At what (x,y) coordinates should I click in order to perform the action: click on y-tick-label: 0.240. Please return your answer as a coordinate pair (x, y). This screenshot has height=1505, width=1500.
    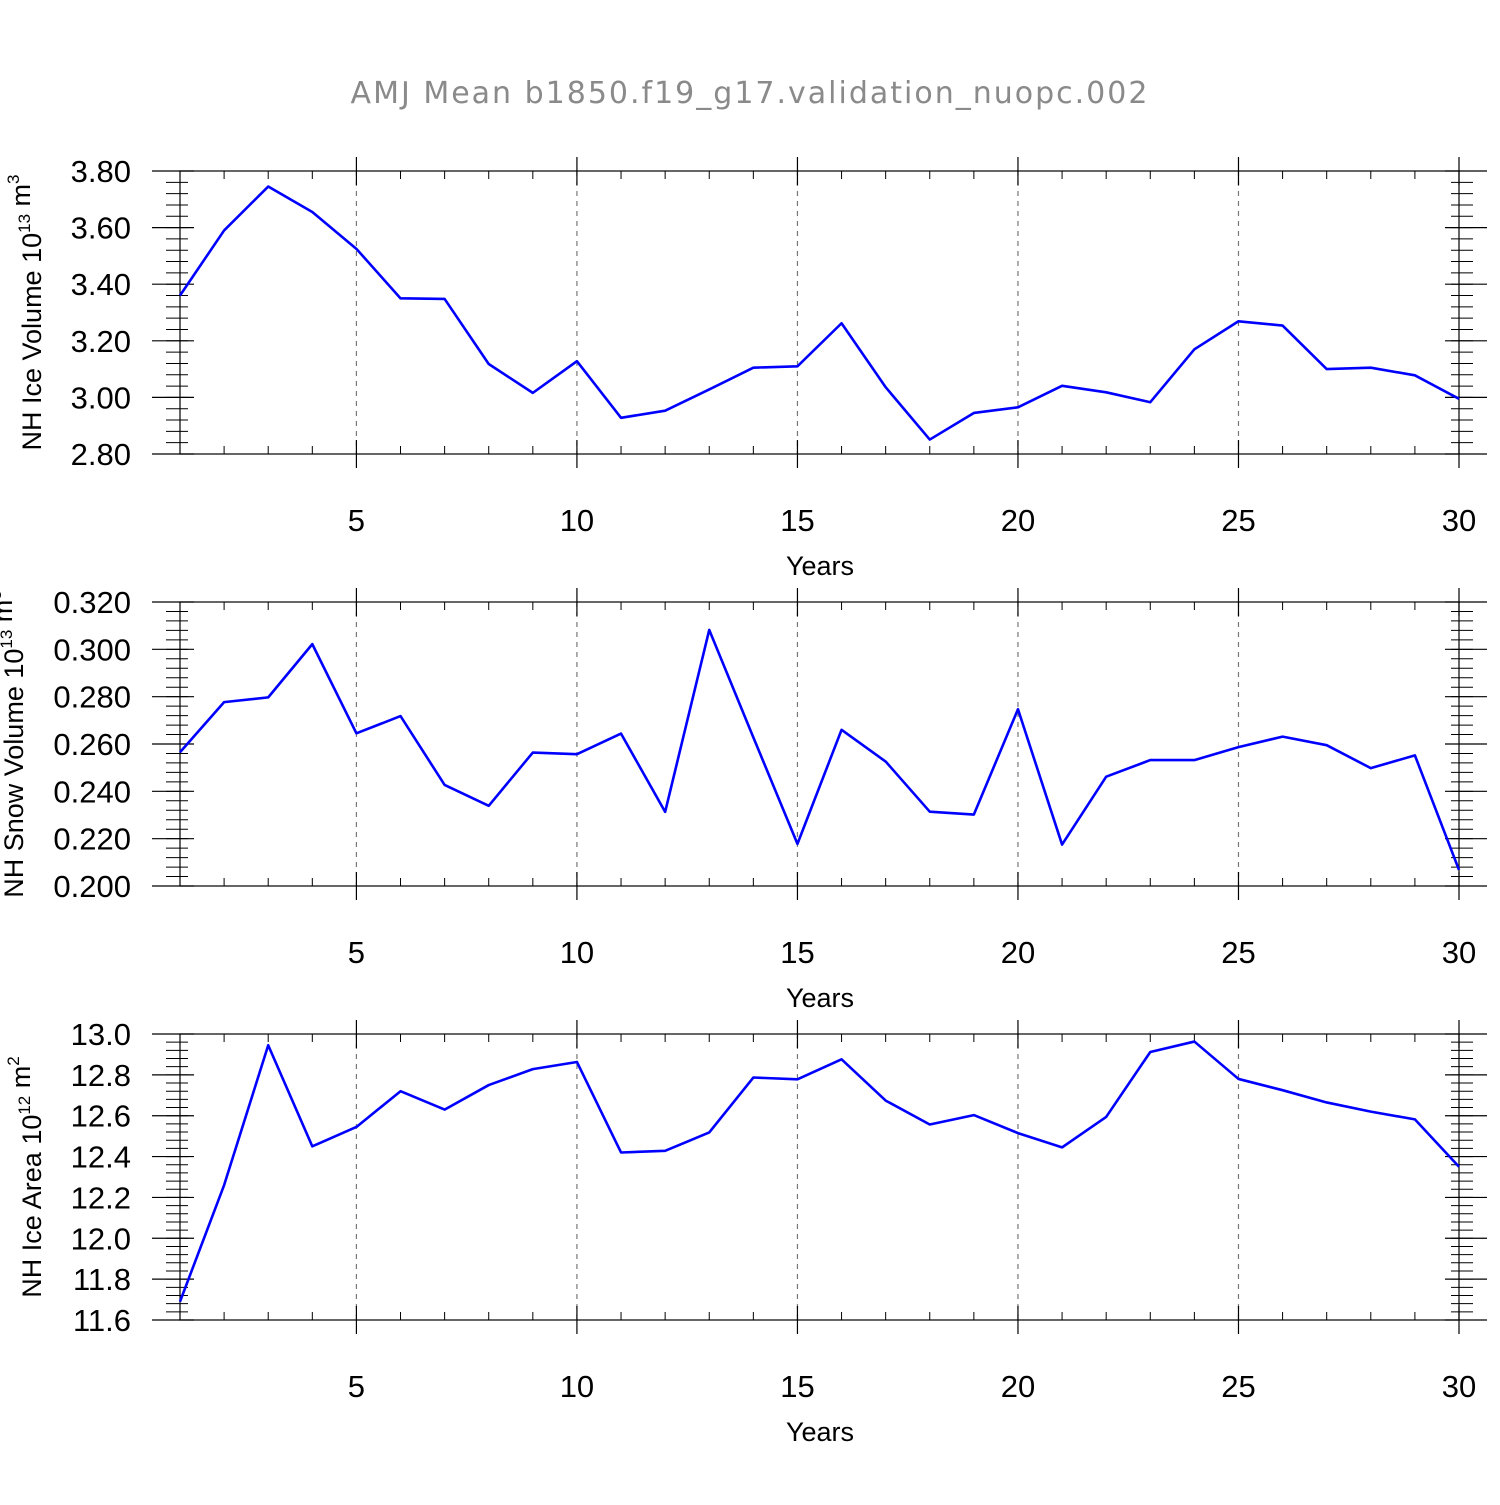
    Looking at the image, I should click on (92, 791).